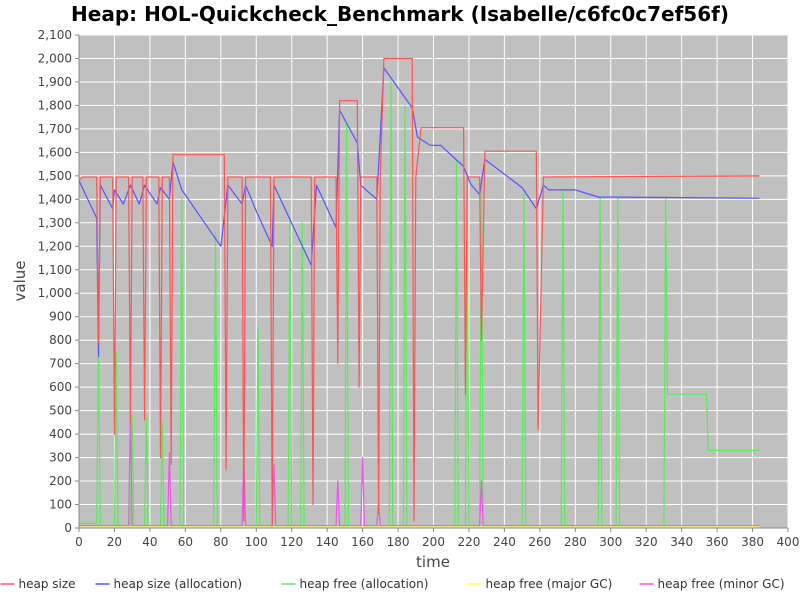 The height and width of the screenshot is (605, 800). Describe the element at coordinates (60, 505) in the screenshot. I see `y-tick-label: 100` at that location.